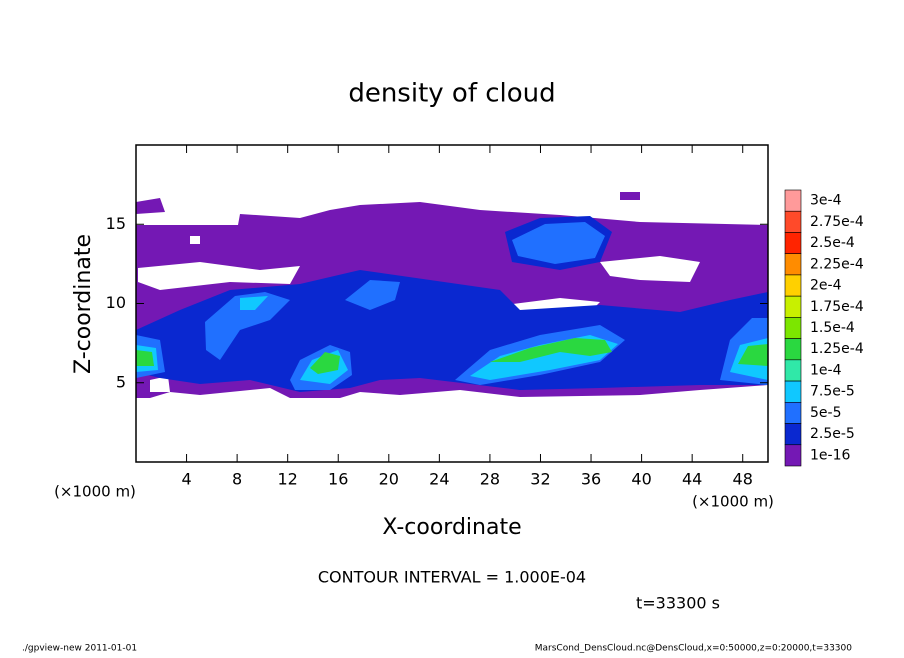  Describe the element at coordinates (116, 302) in the screenshot. I see `y-tick-label: 10` at that location.